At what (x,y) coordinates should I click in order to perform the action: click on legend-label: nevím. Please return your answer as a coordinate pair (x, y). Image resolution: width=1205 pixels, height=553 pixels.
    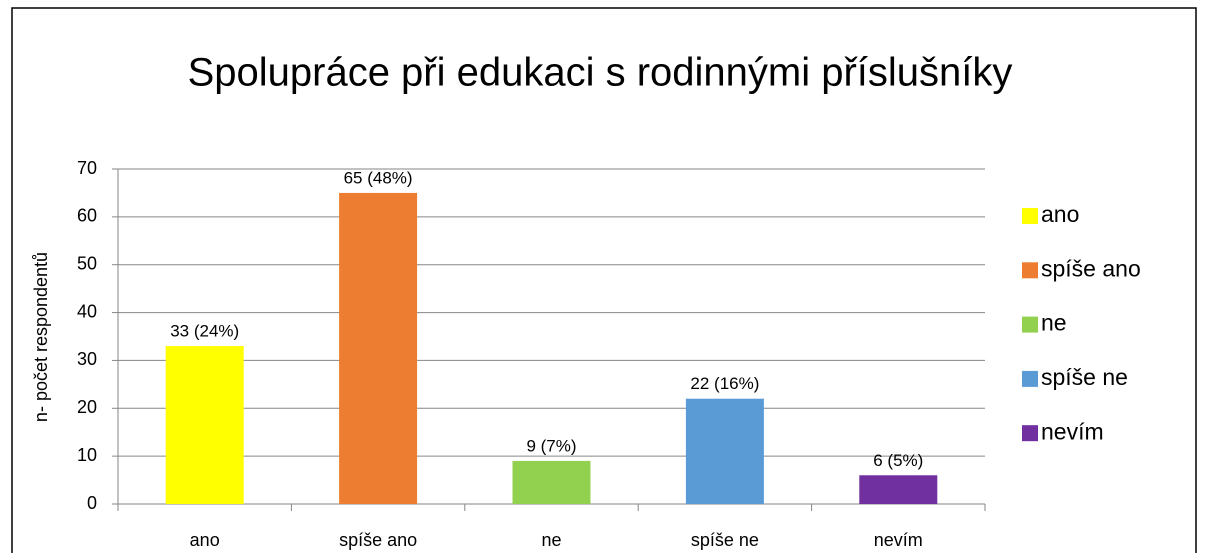
    Looking at the image, I should click on (1072, 431).